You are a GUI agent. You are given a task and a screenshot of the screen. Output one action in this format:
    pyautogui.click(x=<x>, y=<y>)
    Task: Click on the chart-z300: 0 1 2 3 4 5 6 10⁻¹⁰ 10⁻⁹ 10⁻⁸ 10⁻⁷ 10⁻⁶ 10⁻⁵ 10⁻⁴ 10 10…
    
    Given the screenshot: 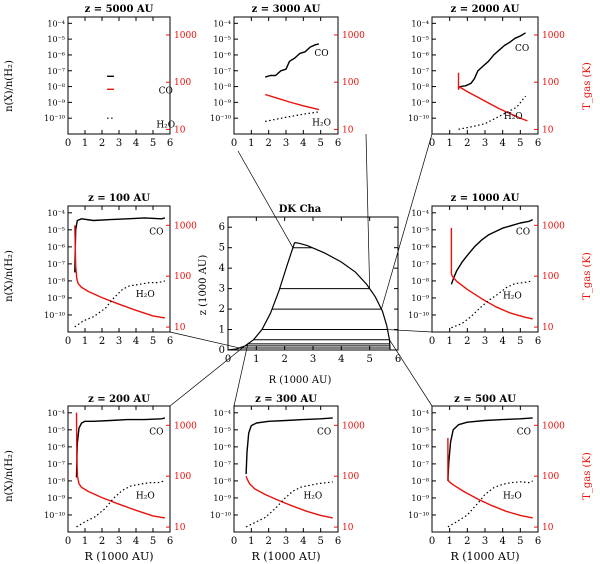 What is the action you would take?
    pyautogui.click(x=287, y=476)
    